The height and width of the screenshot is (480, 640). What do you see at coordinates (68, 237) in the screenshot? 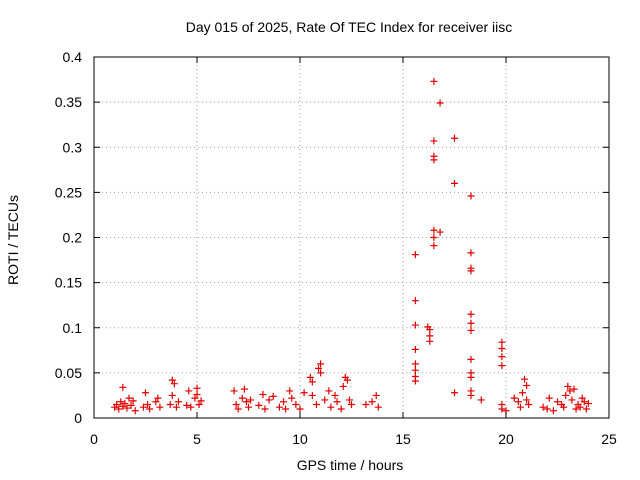
I see `y-tick-labels: 0 0.05 0.1 0.15 0.2 0.25 0.3 0.35 0.4` at bounding box center [68, 237].